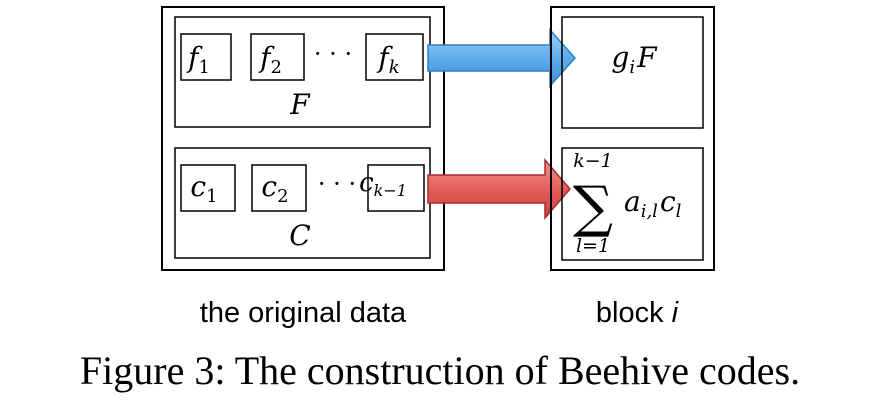 The image size is (881, 401). I want to click on block-i: giF k−1 ∑ l=1 ai,lcl, so click(632, 138).